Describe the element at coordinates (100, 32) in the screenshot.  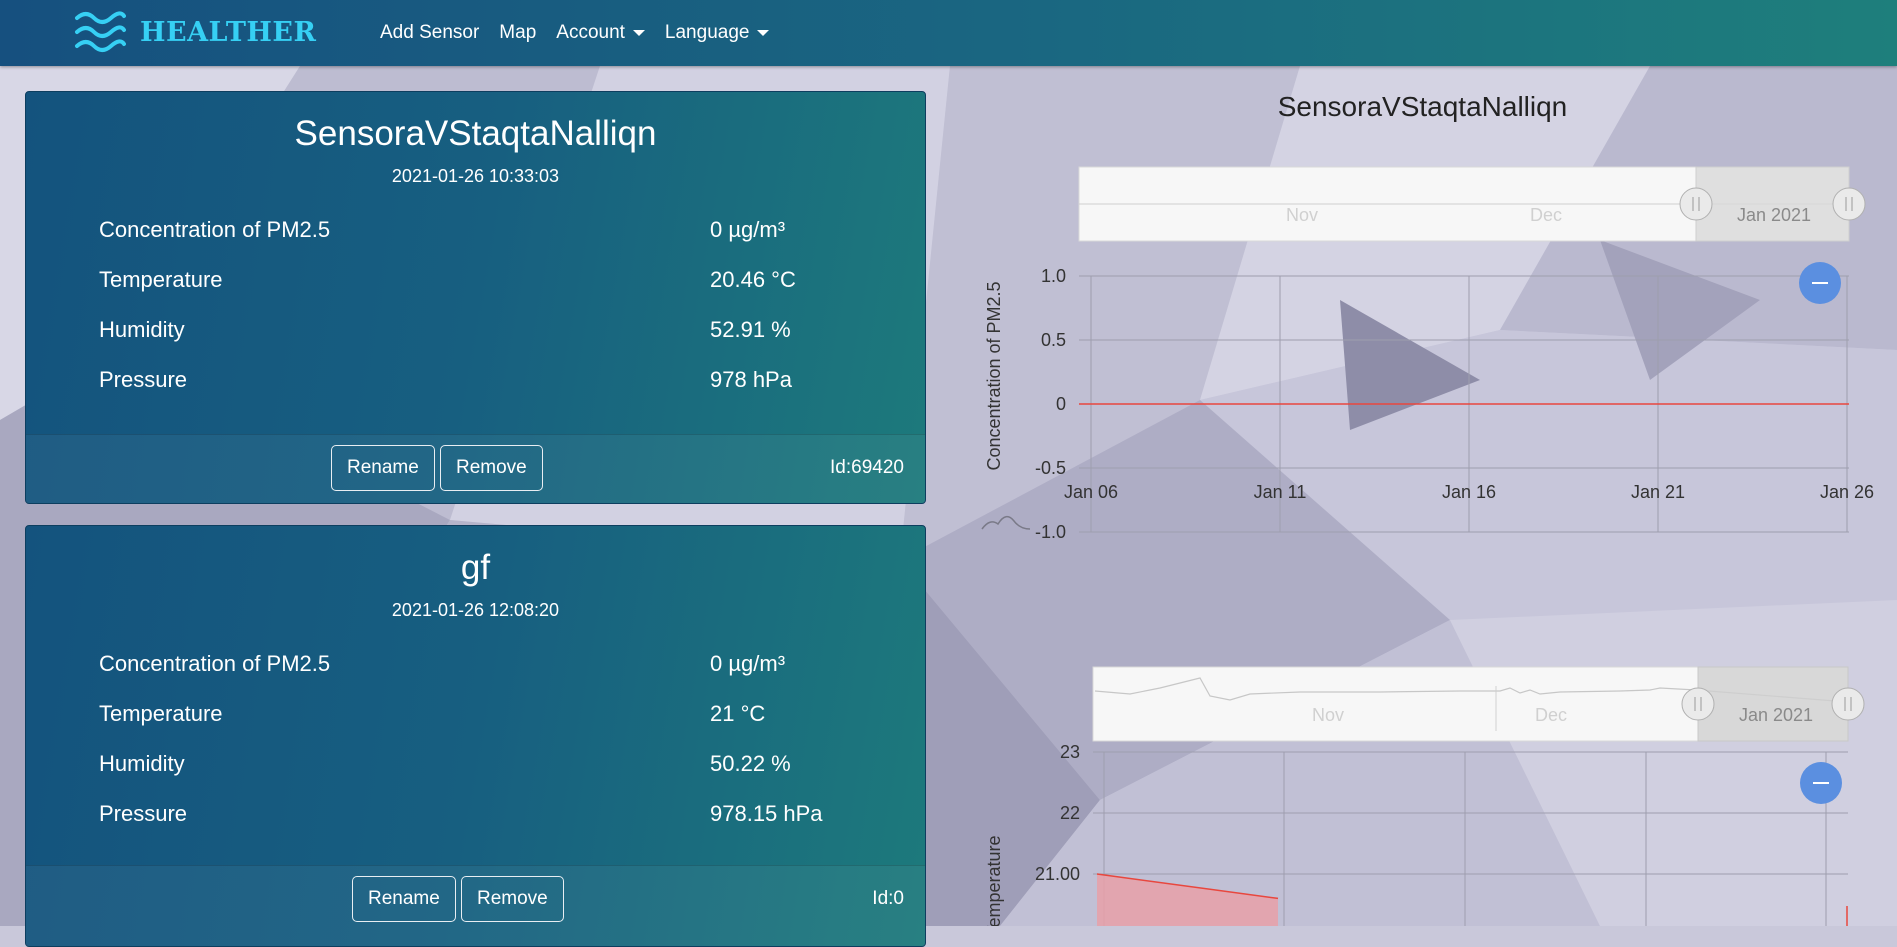
I see `waves-icon` at that location.